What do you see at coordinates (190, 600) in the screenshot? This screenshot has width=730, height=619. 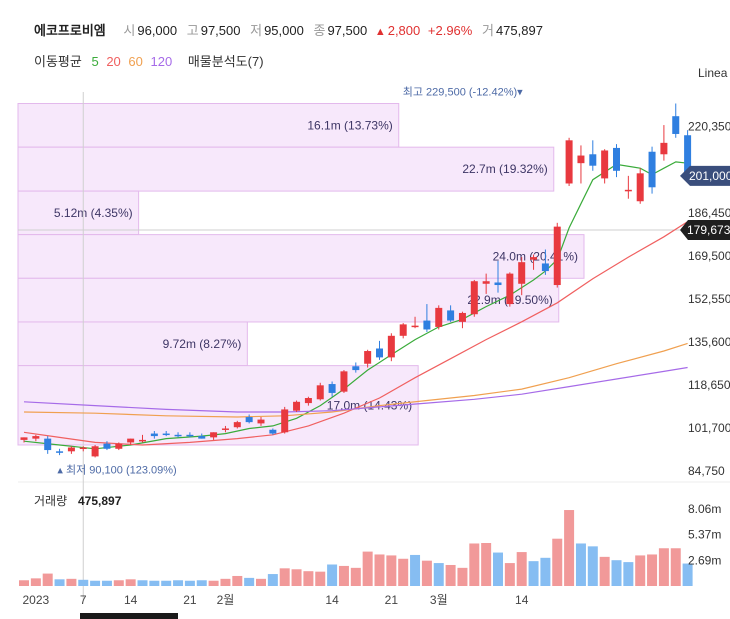 I see `time-axis-tick: 21` at bounding box center [190, 600].